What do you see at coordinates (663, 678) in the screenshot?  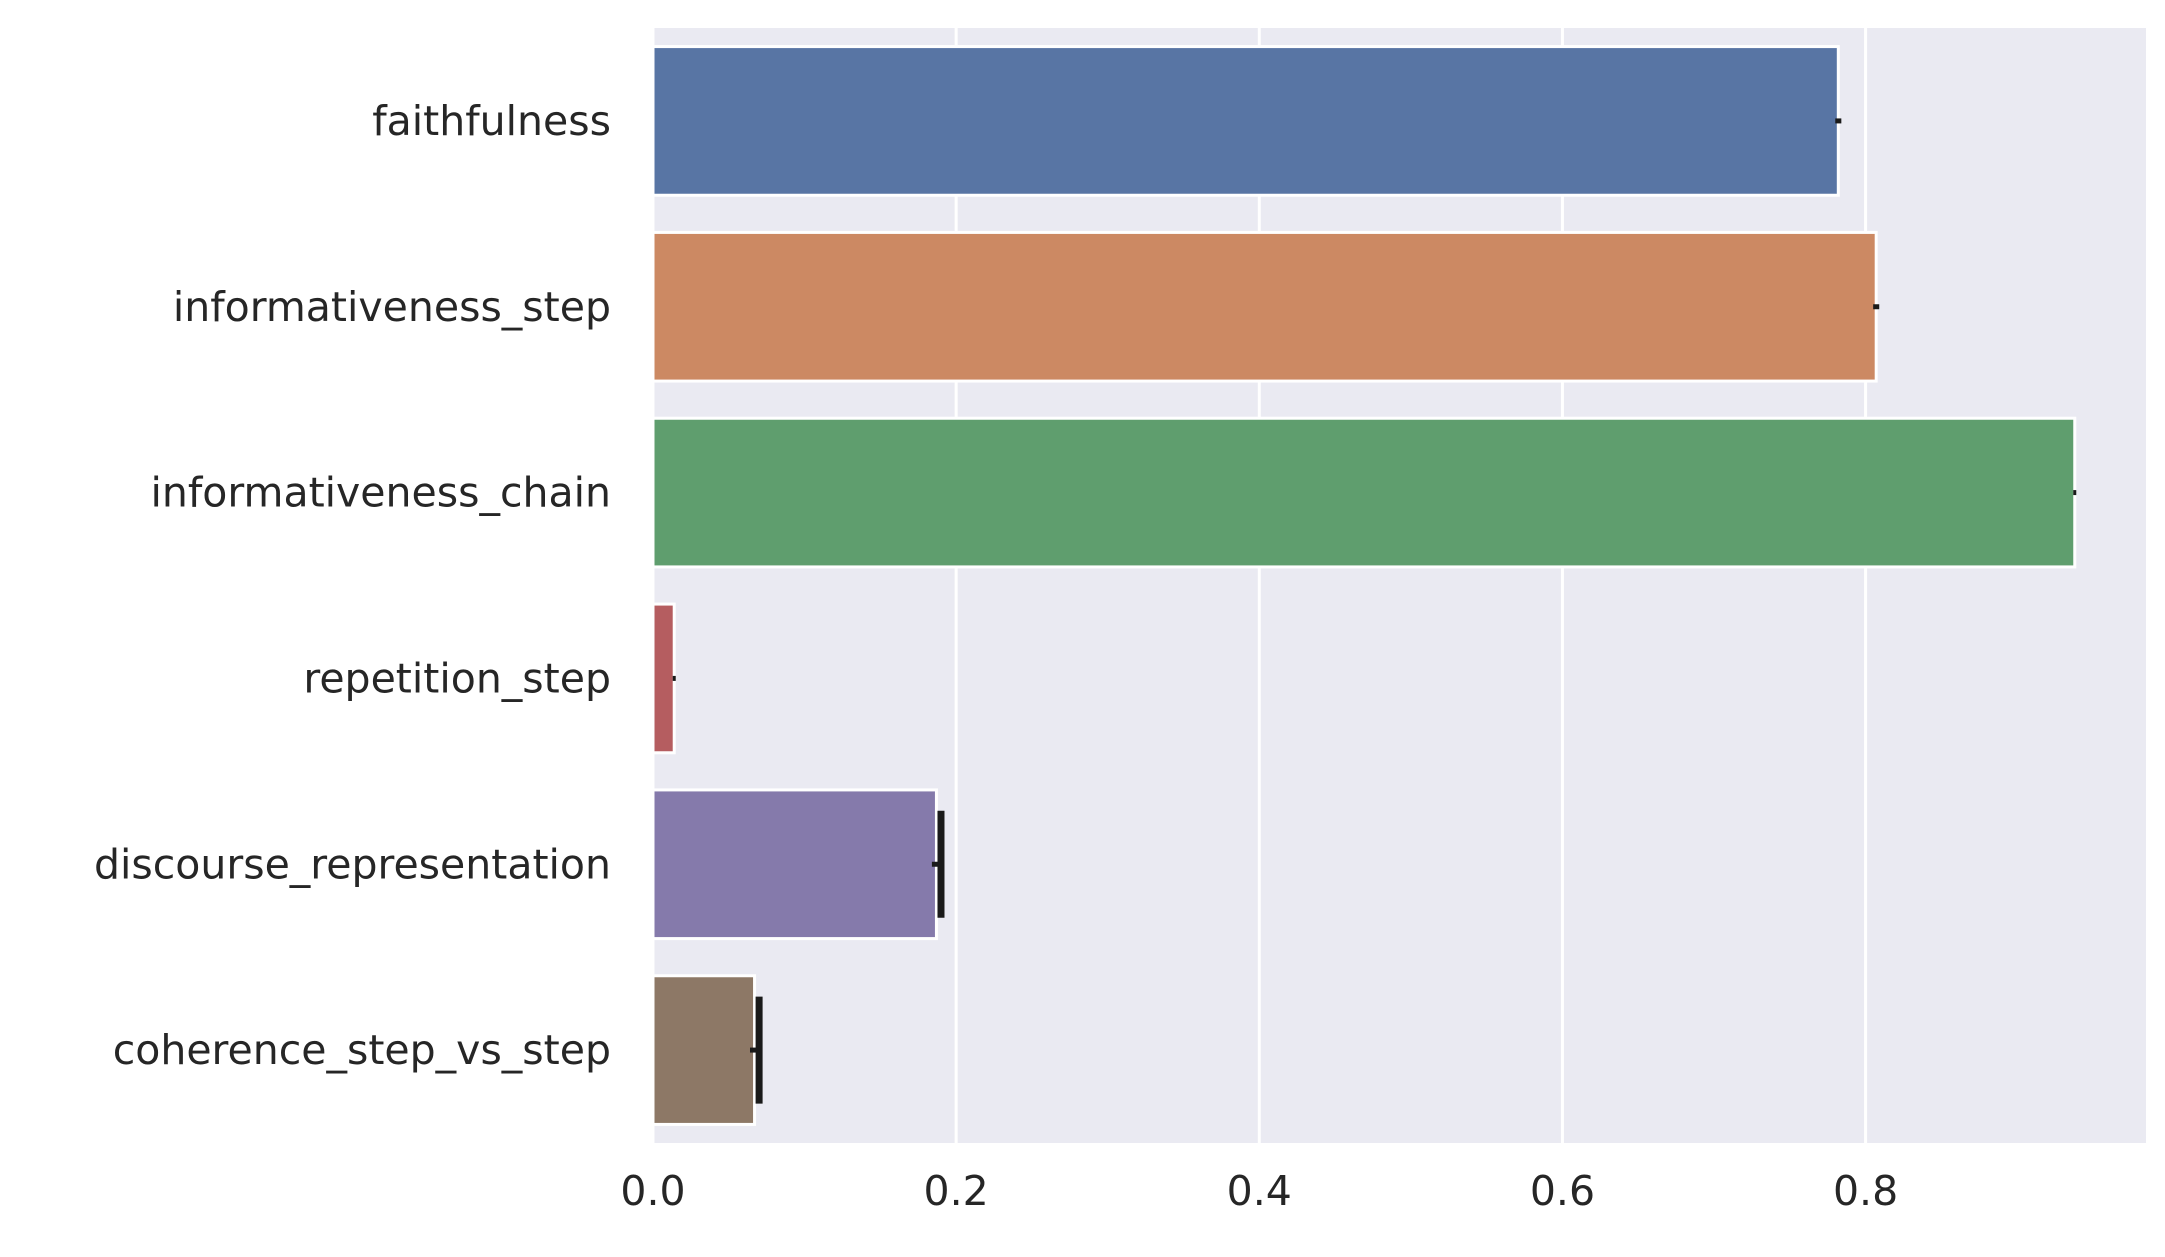 I see `bar-repetition-step` at bounding box center [663, 678].